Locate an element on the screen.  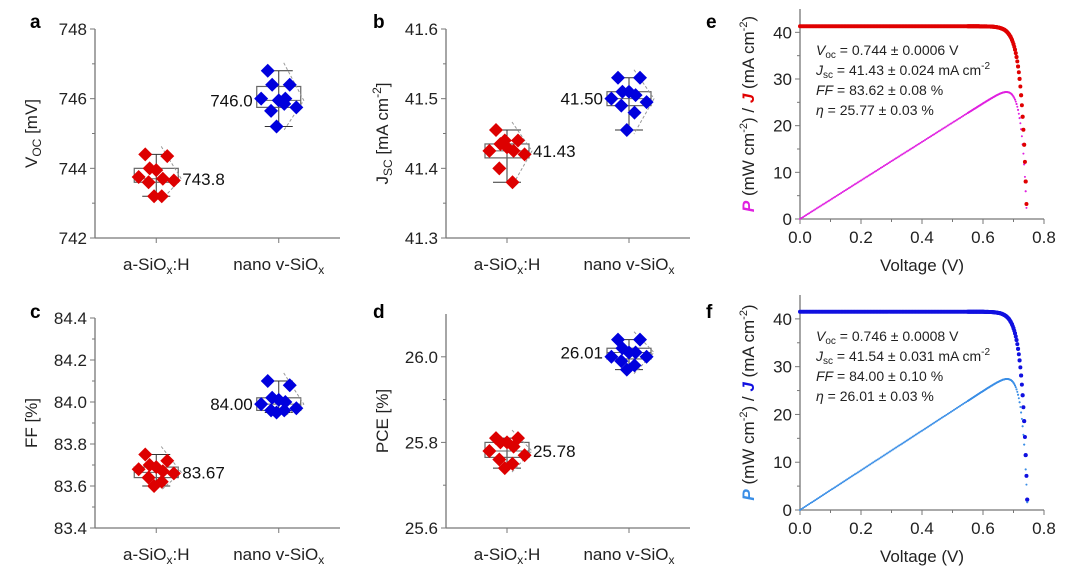
y-tick-label: 20 is located at coordinates (782, 414).